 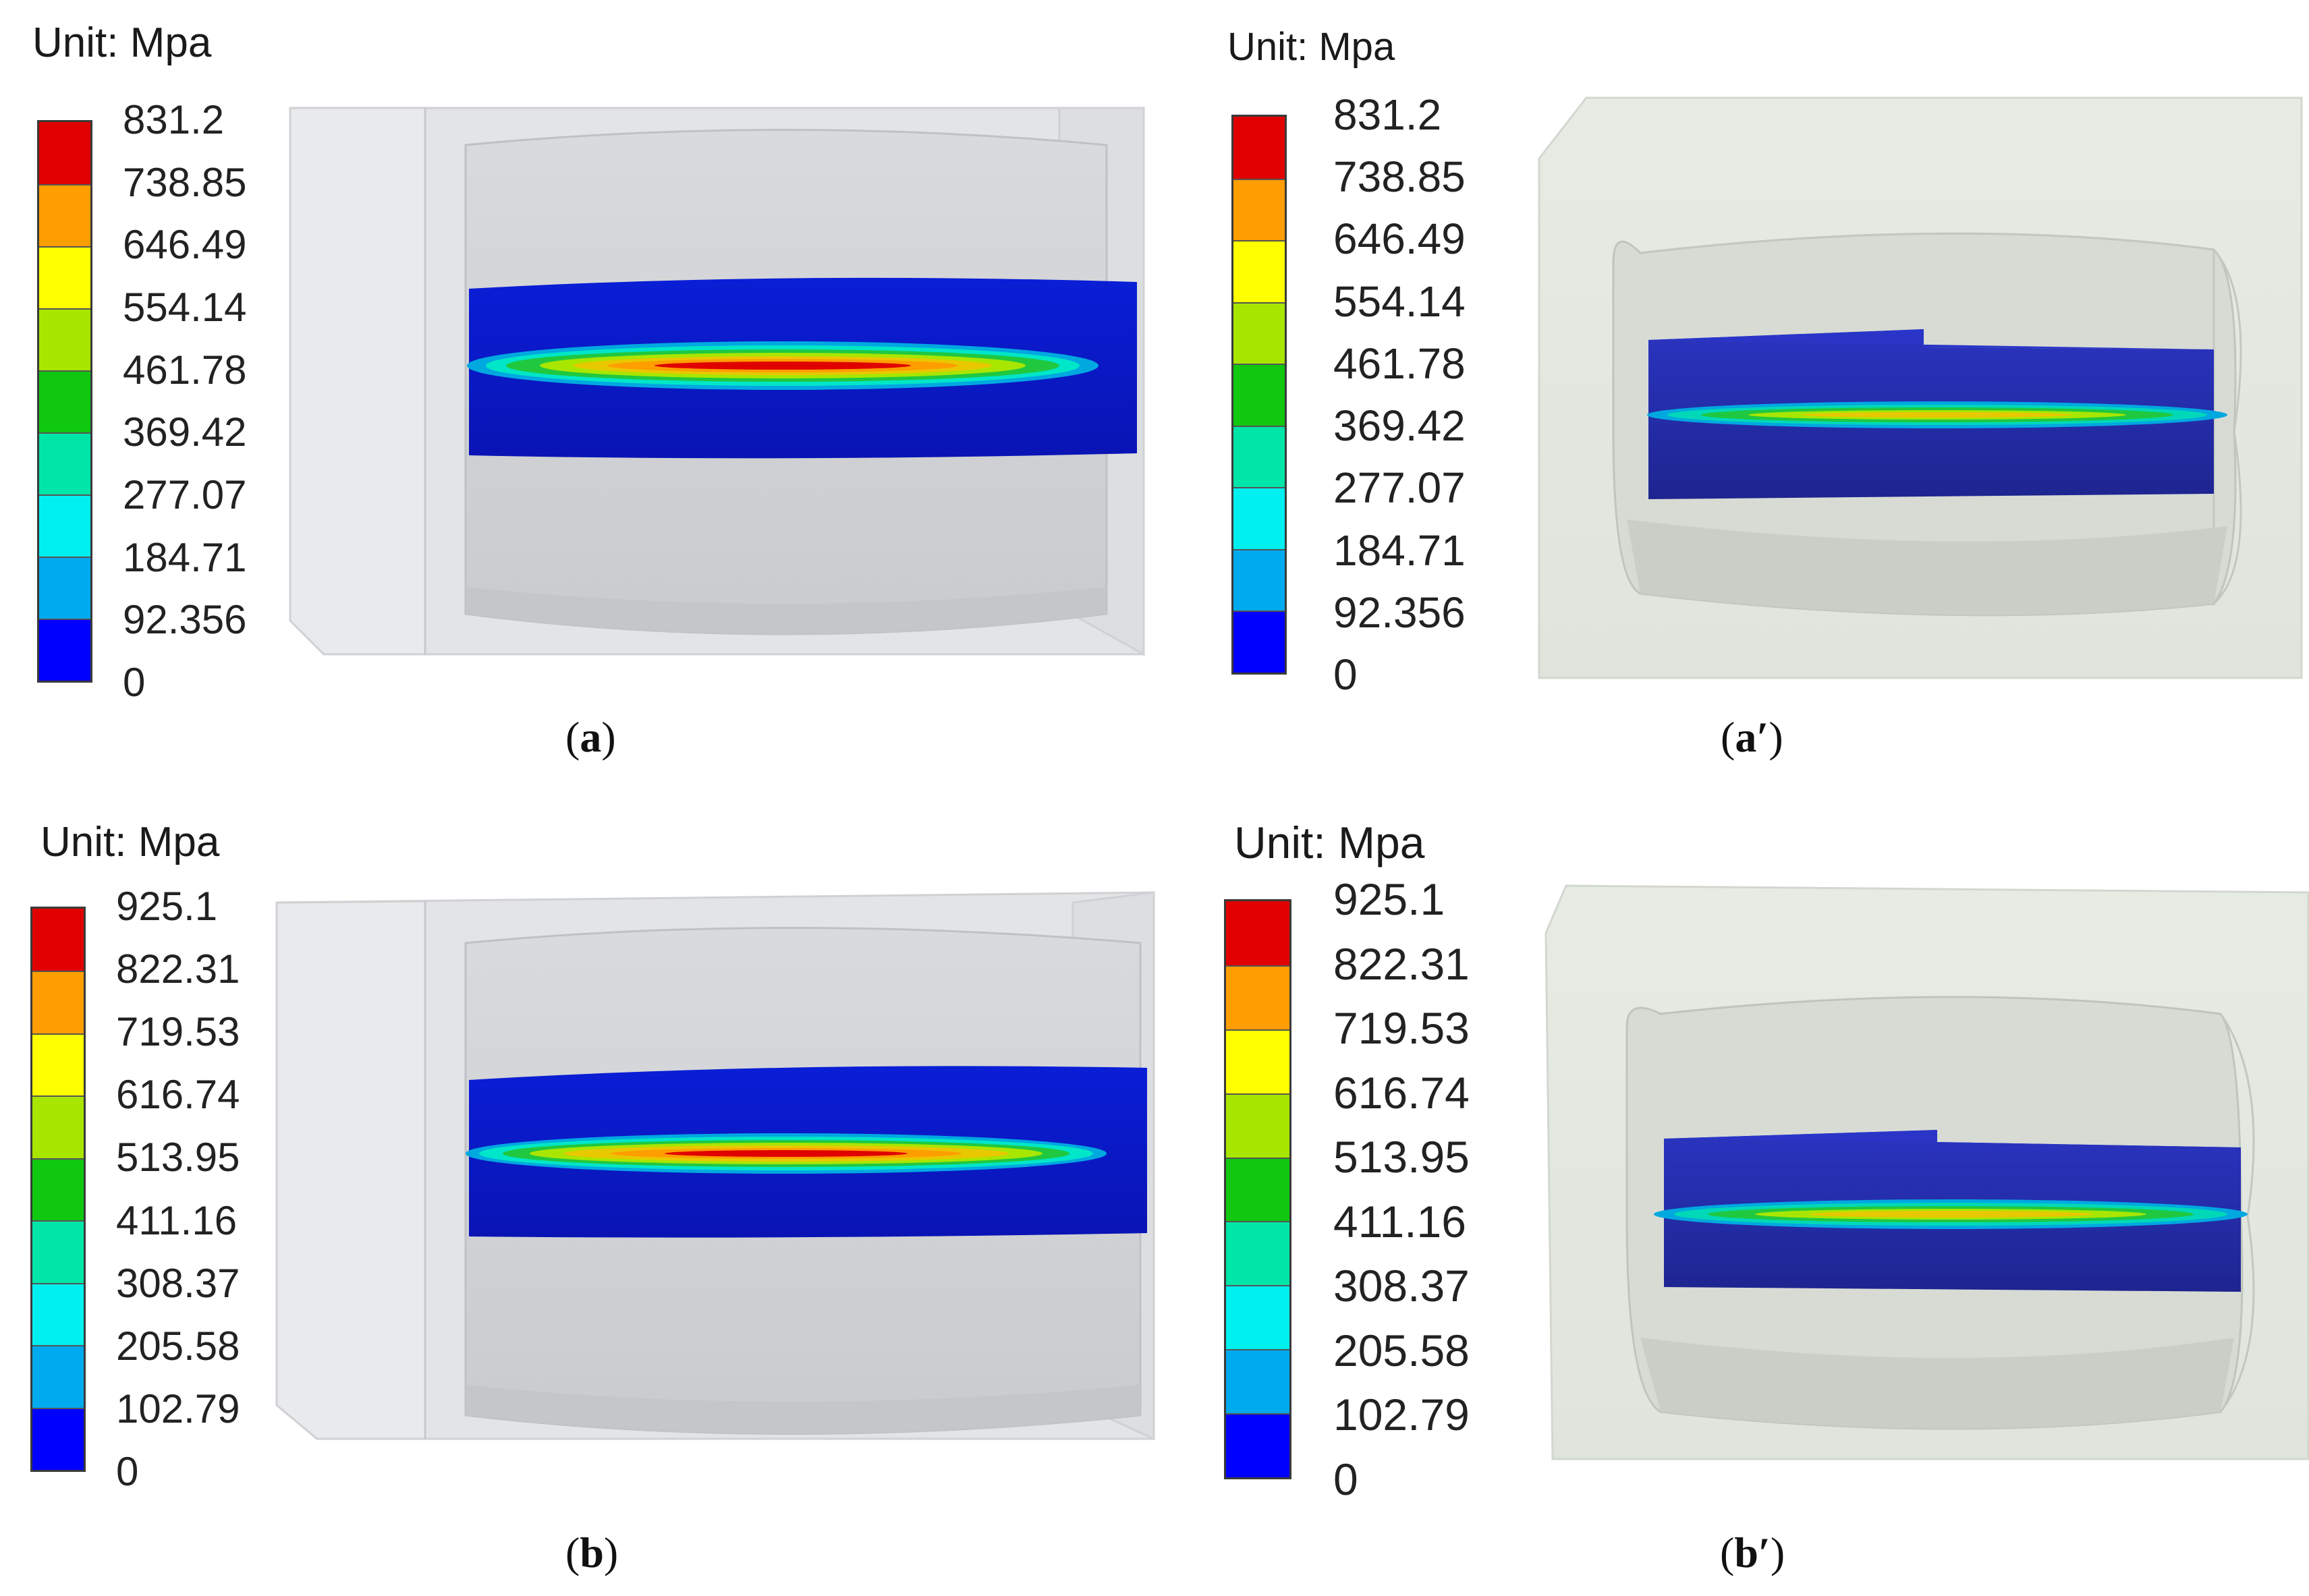 I want to click on panel-caption: (b′), so click(x=1752, y=1552).